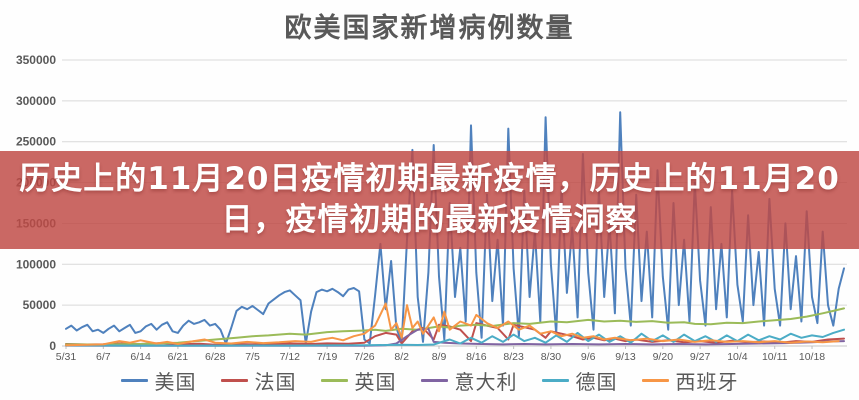 The image size is (859, 400). Describe the element at coordinates (103, 357) in the screenshot. I see `x-axis-label: 6/7` at that location.